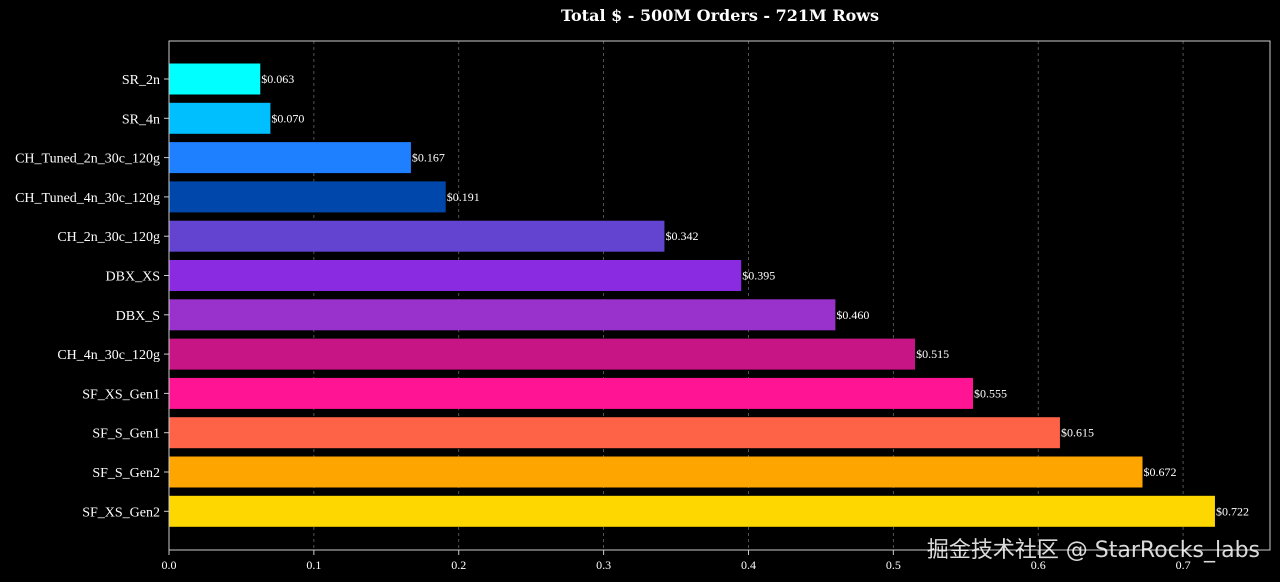 Image resolution: width=1280 pixels, height=582 pixels. Describe the element at coordinates (603, 565) in the screenshot. I see `x-tick-label: 0.3` at that location.